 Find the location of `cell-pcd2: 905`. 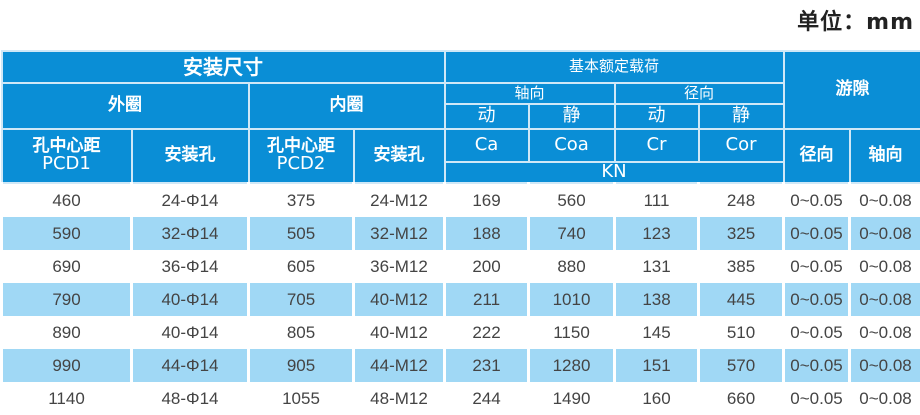

cell-pcd2: 905 is located at coordinates (301, 365).